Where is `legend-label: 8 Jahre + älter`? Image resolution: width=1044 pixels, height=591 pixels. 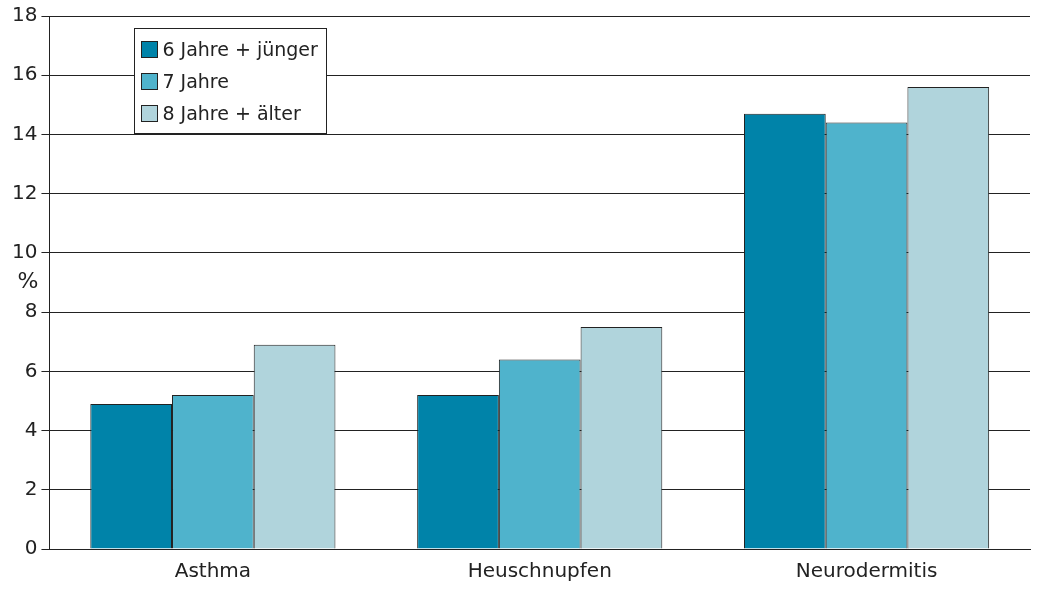
legend-label: 8 Jahre + älter is located at coordinates (231, 113).